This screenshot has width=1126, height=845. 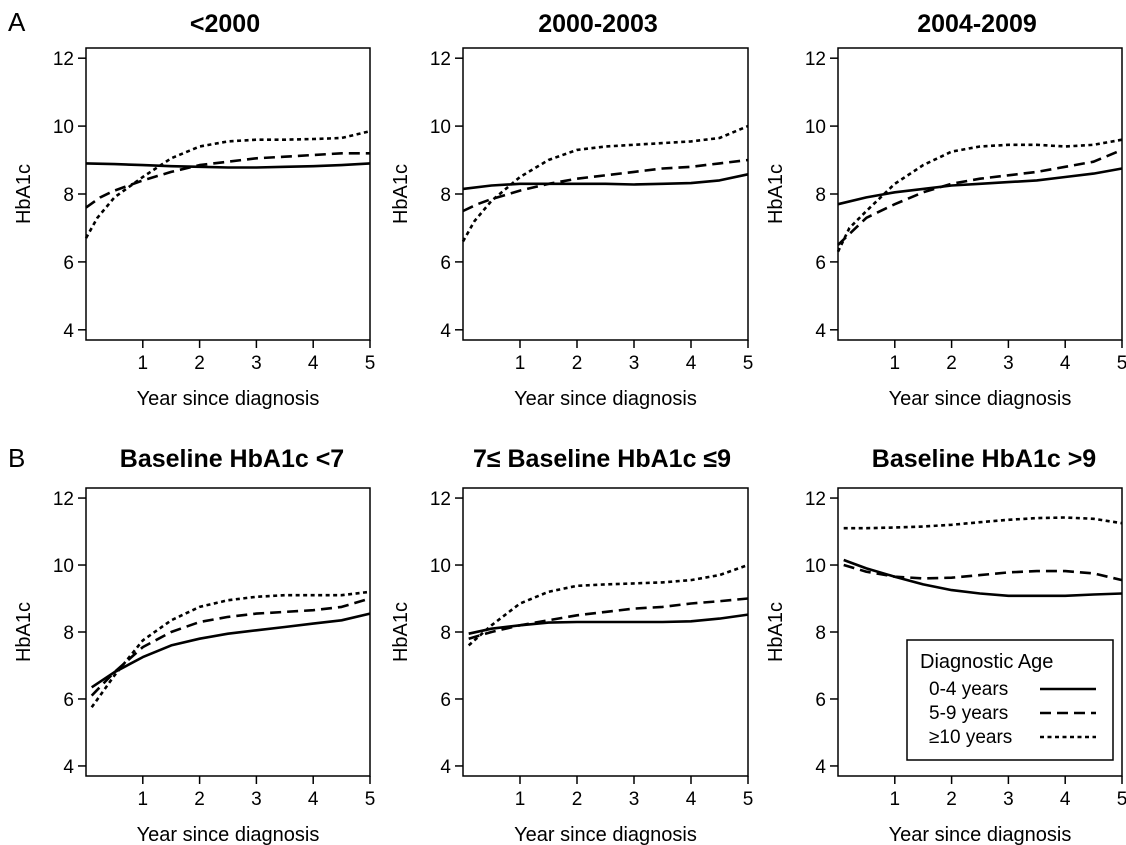 What do you see at coordinates (602, 459) in the screenshot?
I see `chart-title: 7≤ Baseline HbA1c ≤9` at bounding box center [602, 459].